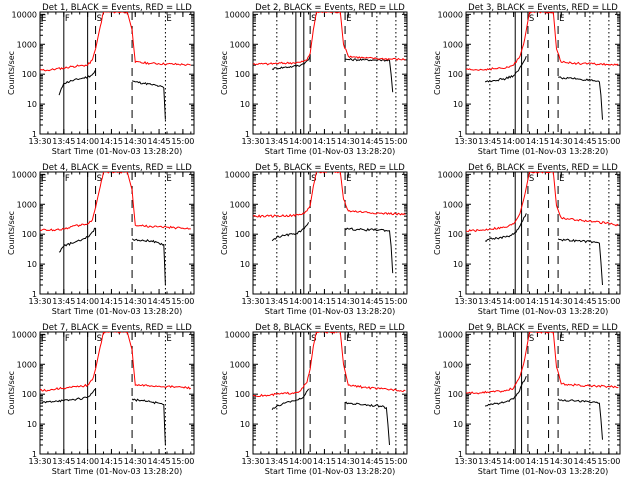 The height and width of the screenshot is (480, 640). Describe the element at coordinates (543, 168) in the screenshot. I see `chart-title: Det 6, BLACK = Events, RED = LLD` at that location.